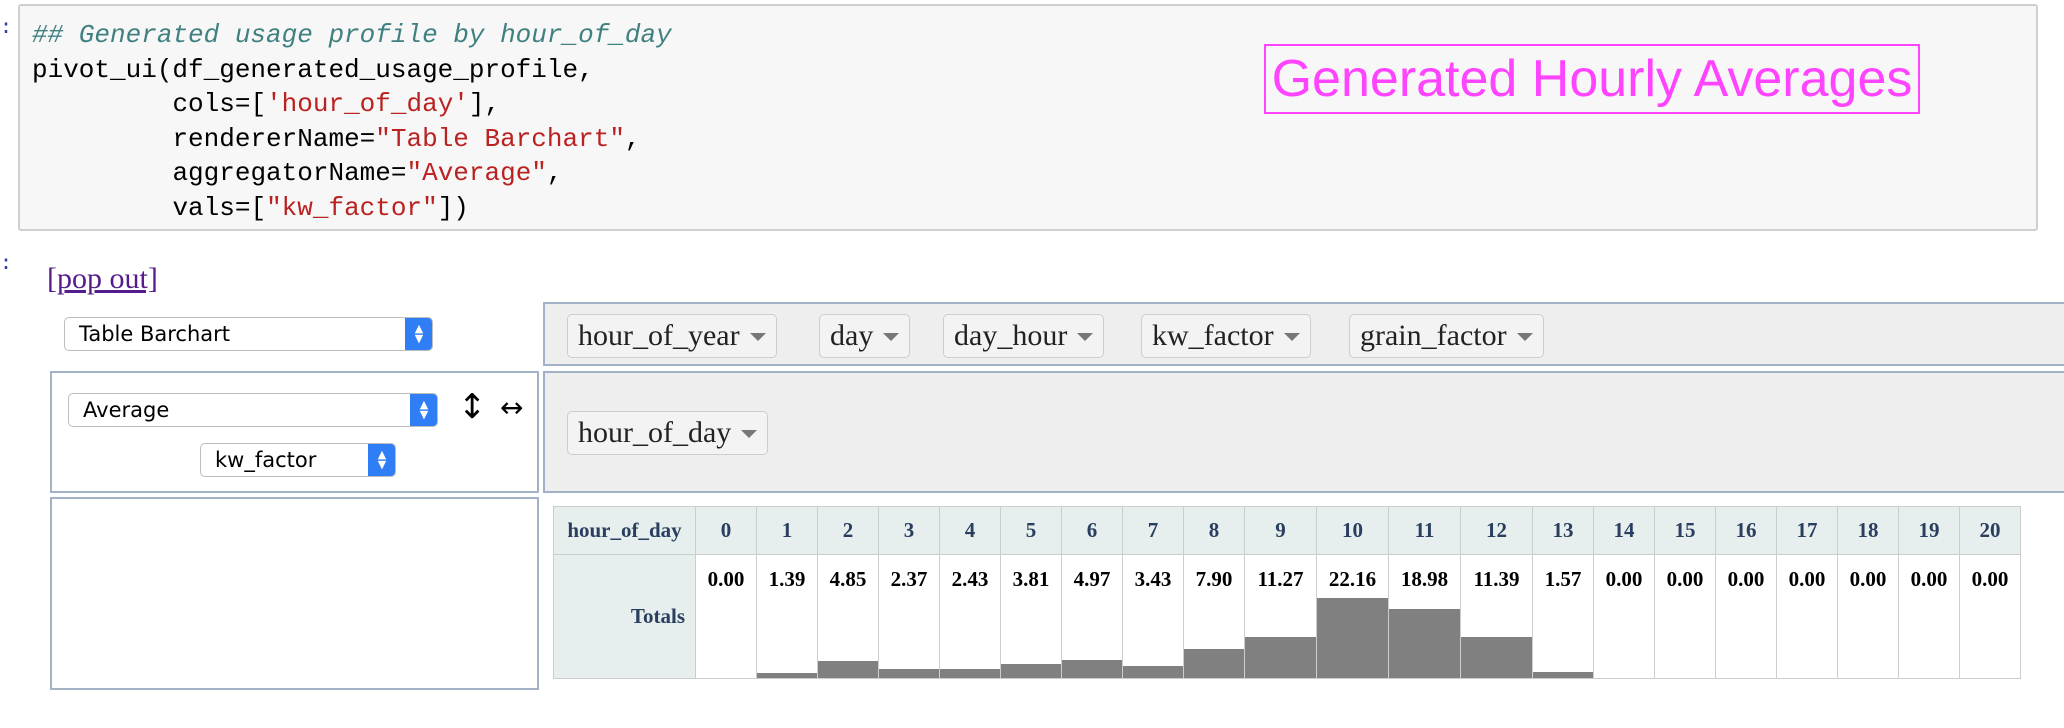 The height and width of the screenshot is (728, 2064). What do you see at coordinates (1092, 530) in the screenshot?
I see `column-header: 6` at bounding box center [1092, 530].